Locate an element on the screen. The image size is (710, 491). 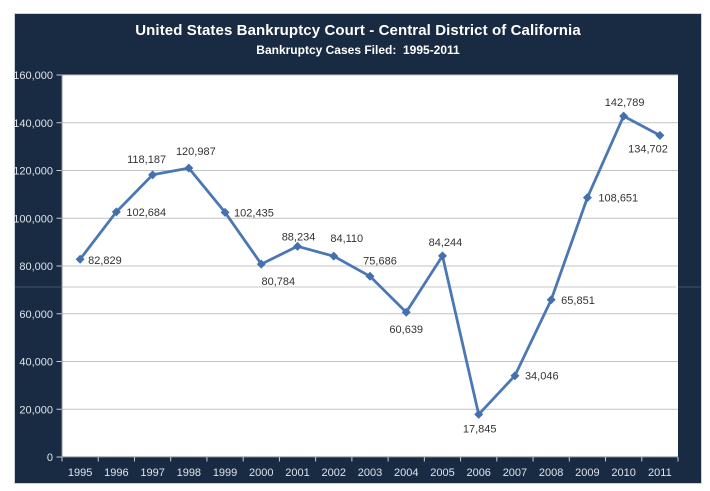
x-axis-tick-label: 1997 is located at coordinates (152, 473).